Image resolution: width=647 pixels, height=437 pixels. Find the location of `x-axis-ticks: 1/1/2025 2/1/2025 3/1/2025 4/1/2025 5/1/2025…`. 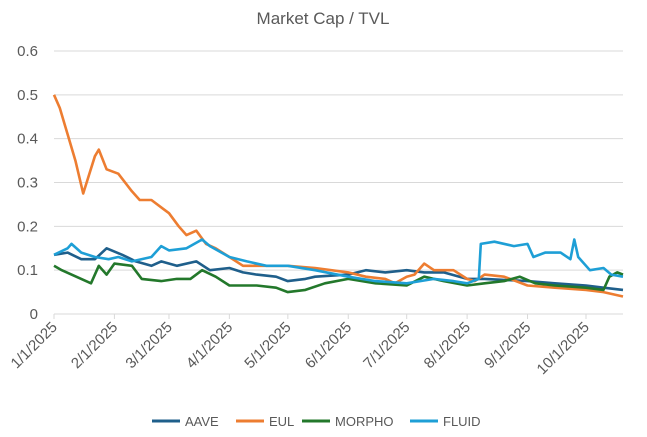

x-axis-ticks: 1/1/2025 2/1/2025 3/1/2025 4/1/2025 5/1/2025… is located at coordinates (300, 346).